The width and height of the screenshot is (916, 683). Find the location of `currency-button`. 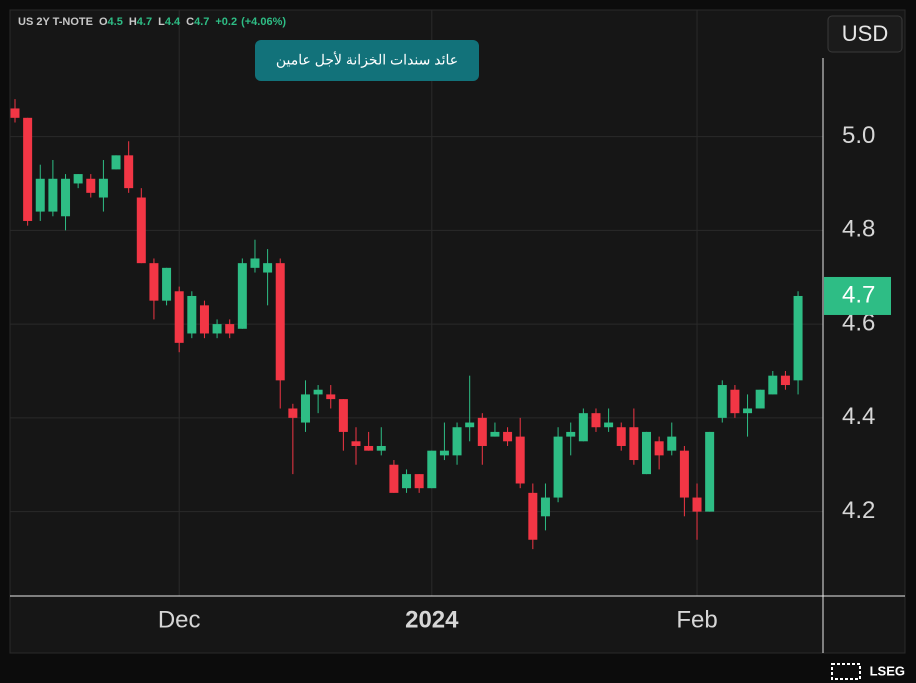

currency-button is located at coordinates (865, 34).